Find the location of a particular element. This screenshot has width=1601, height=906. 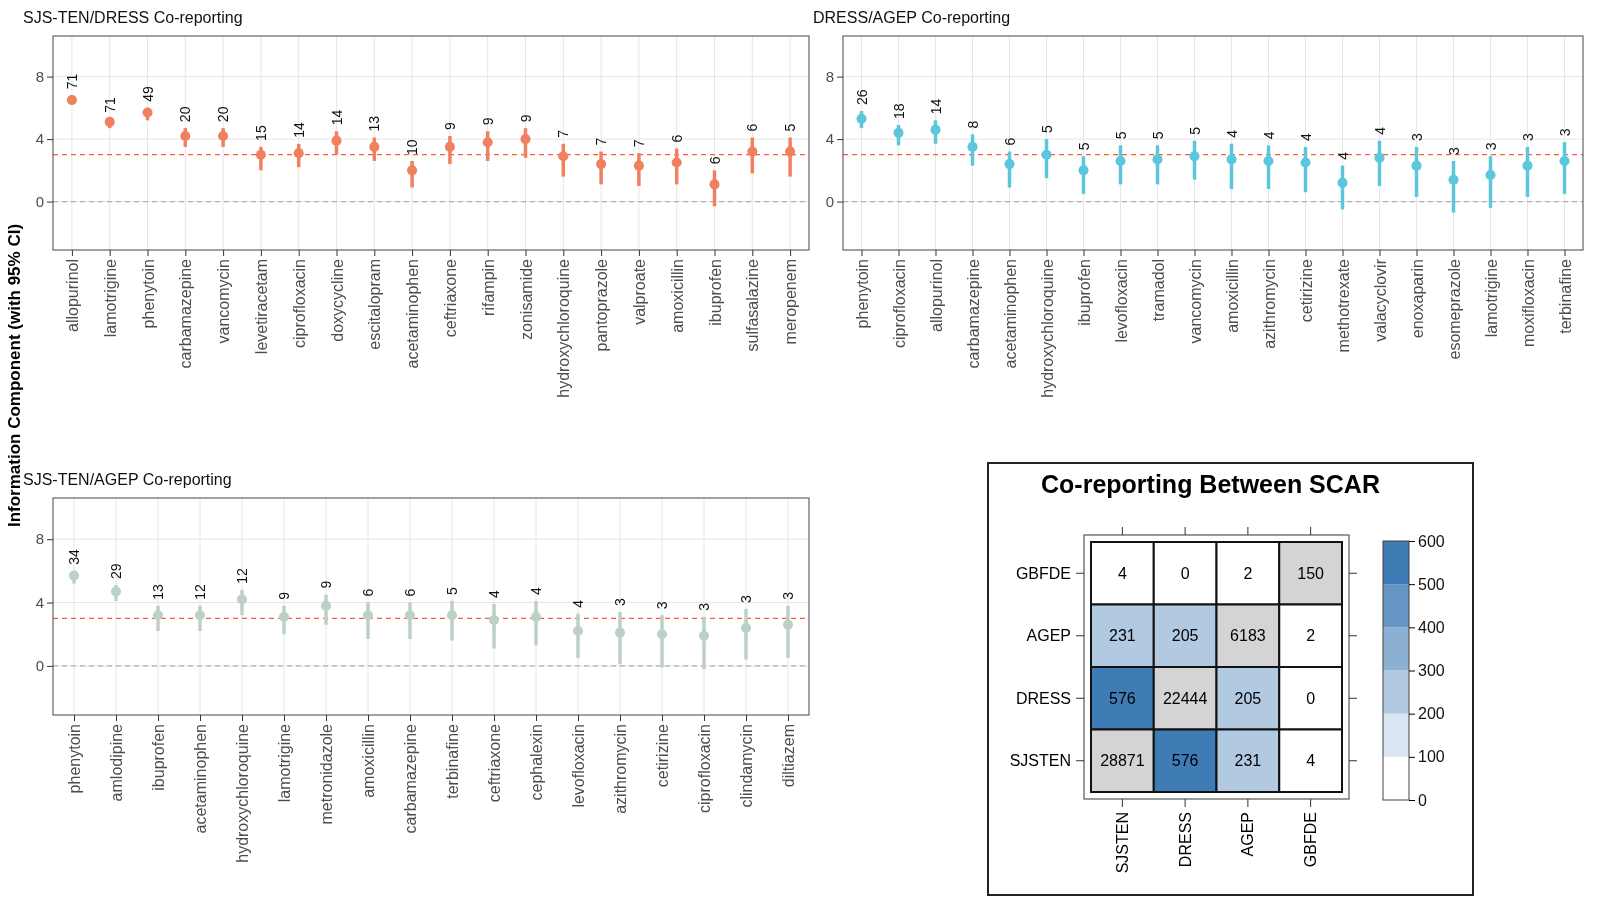

x-tick-label: valacyclovir is located at coordinates (1380, 300).